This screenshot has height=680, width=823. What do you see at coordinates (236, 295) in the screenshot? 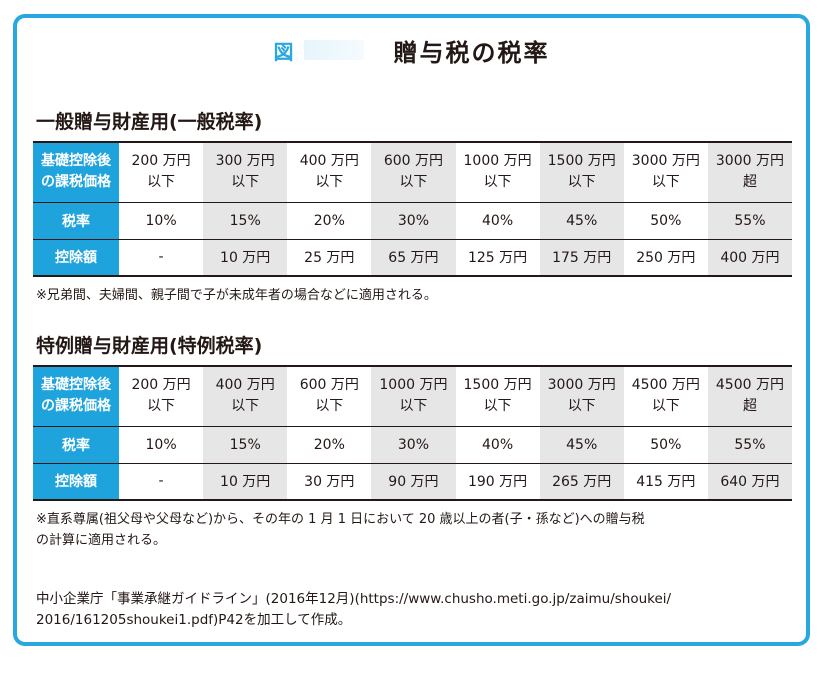
I see `general-note: ※兄弟間、夫婦間、親子間で子が未成年者の場合などに適用される。` at bounding box center [236, 295].